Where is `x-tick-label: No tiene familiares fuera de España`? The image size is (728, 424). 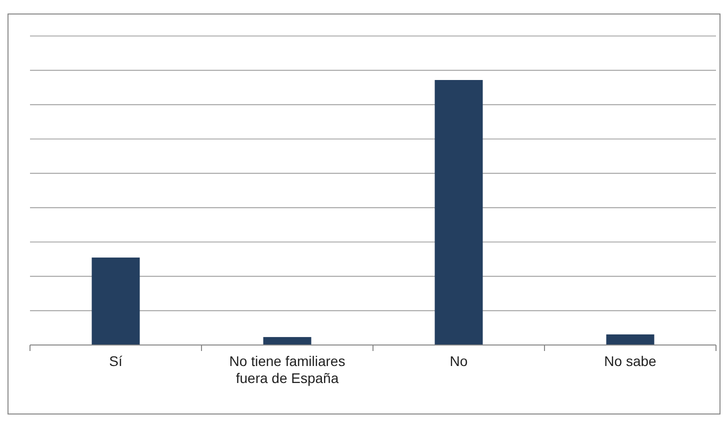
x-tick-label: No tiene familiares fuera de España is located at coordinates (287, 369).